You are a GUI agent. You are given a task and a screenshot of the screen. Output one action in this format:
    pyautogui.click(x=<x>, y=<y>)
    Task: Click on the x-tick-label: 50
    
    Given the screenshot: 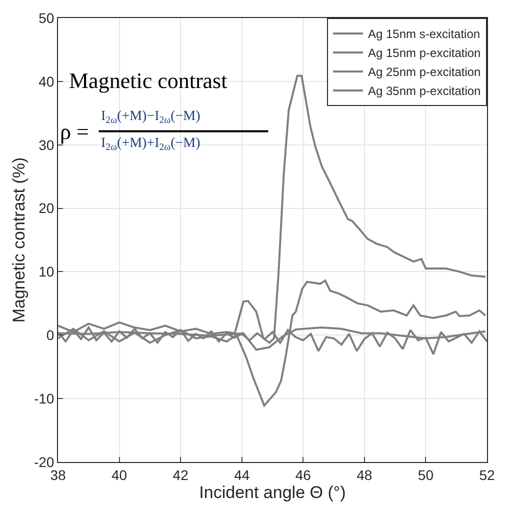 What is the action you would take?
    pyautogui.click(x=426, y=474)
    